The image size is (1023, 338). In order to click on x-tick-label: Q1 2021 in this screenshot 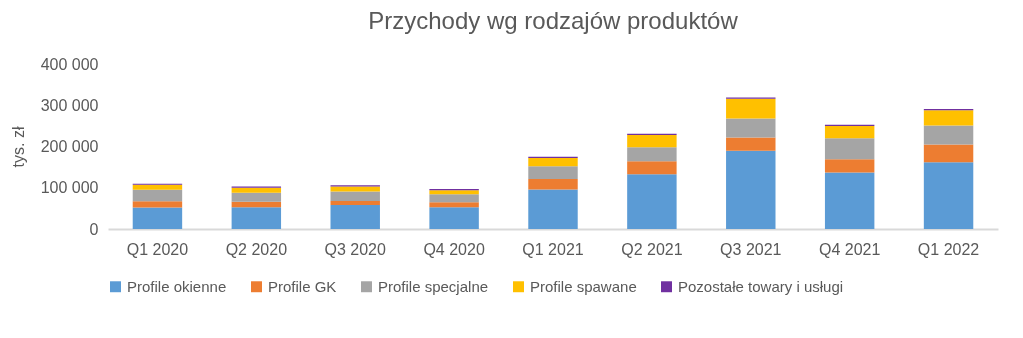, I will do `click(553, 249)`.